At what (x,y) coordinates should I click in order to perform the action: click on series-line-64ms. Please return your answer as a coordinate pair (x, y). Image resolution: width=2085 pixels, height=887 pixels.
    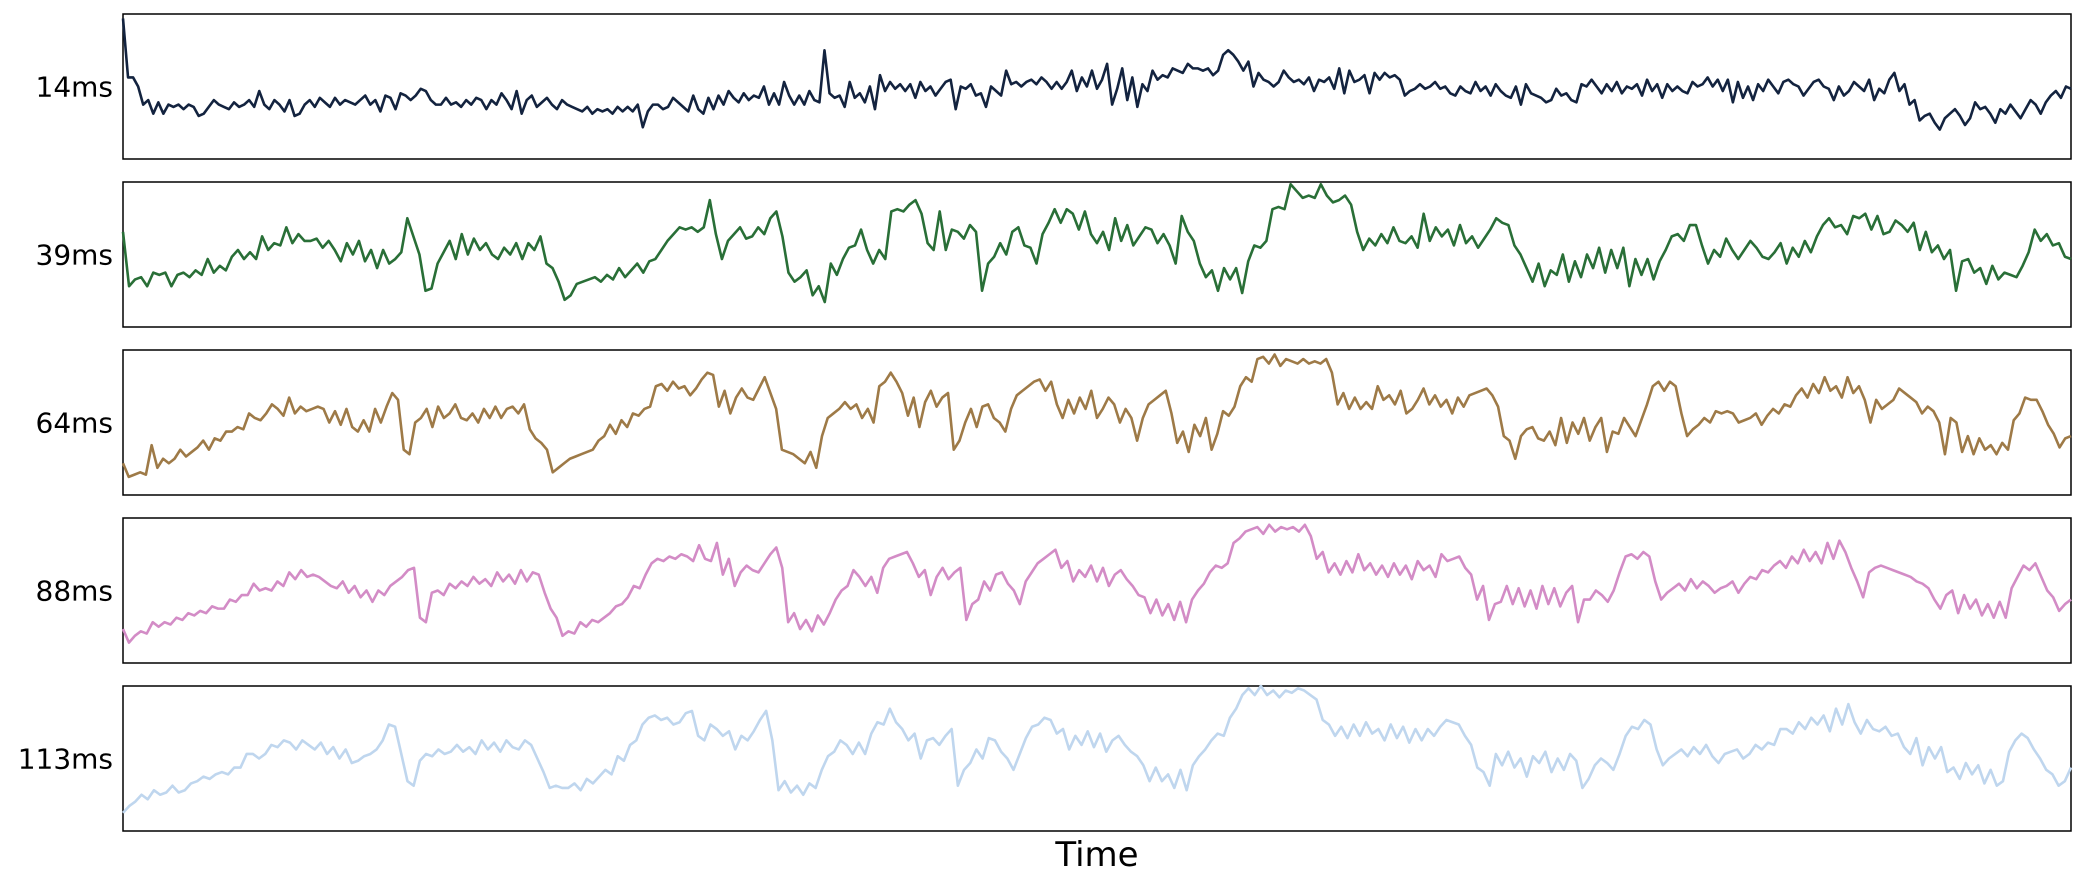
    Looking at the image, I should click on (1096, 416).